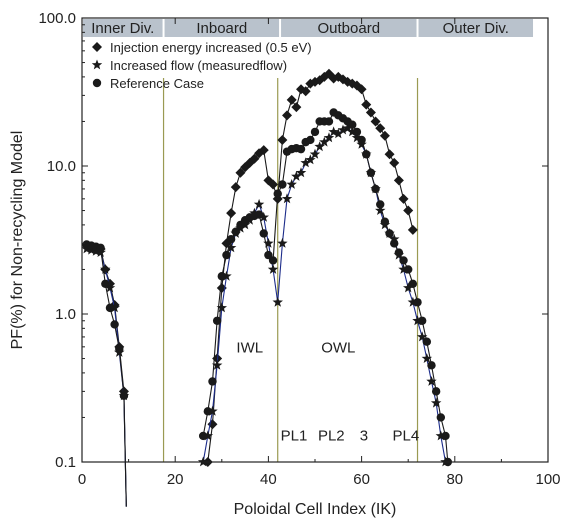  What do you see at coordinates (211, 47) in the screenshot?
I see `legend-label-0: Injection energy increased (0.5 eV)` at bounding box center [211, 47].